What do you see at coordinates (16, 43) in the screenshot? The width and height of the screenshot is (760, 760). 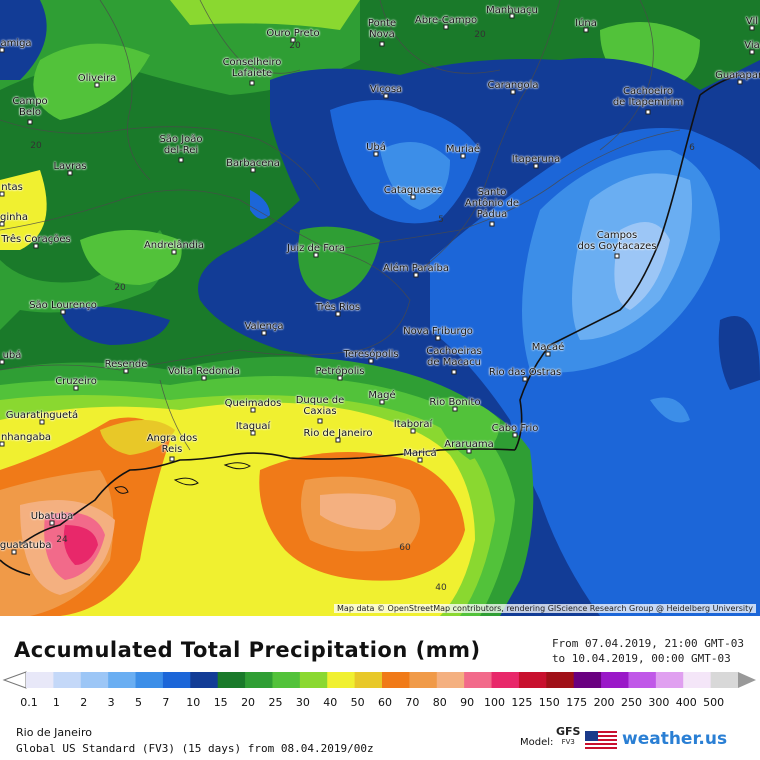 I see `city-label: amiga` at bounding box center [16, 43].